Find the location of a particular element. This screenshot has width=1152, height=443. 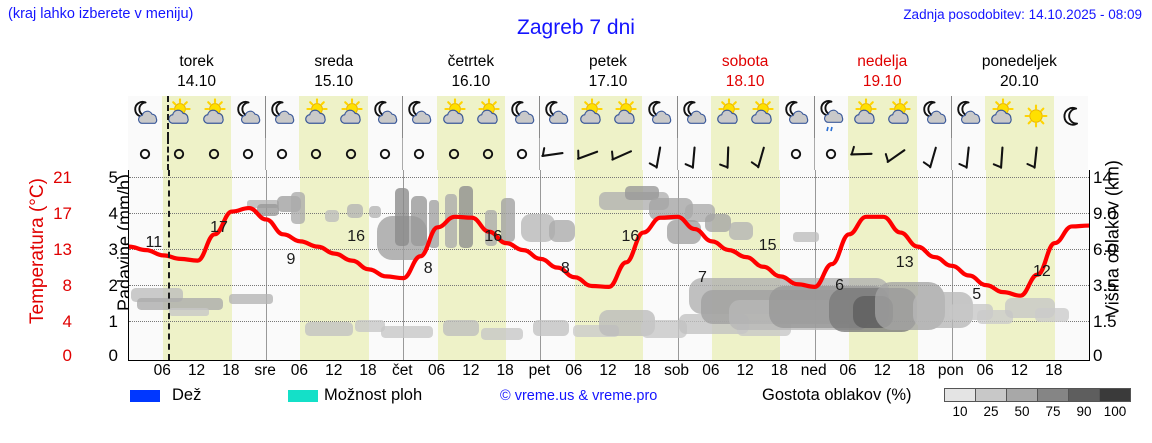

cloud-height-tick: 3.5 is located at coordinates (1105, 285).